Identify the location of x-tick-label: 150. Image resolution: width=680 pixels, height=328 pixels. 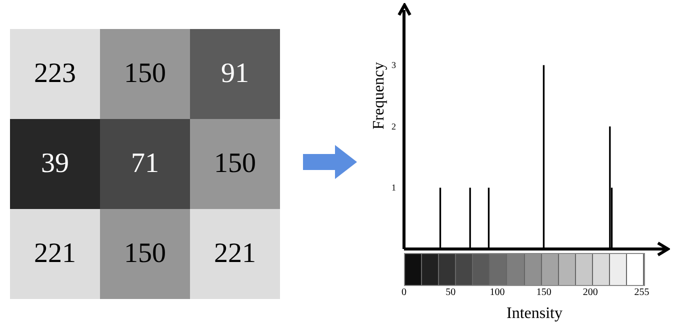
(544, 292).